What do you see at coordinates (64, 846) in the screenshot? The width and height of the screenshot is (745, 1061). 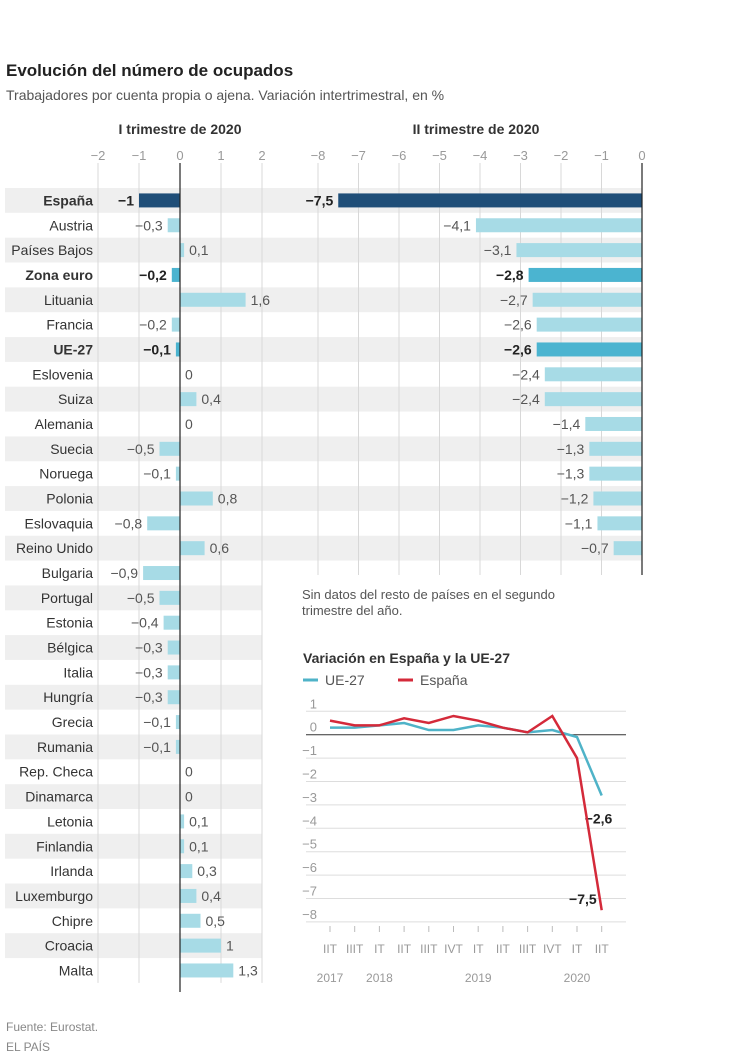 I see `category-label: Finlandia` at bounding box center [64, 846].